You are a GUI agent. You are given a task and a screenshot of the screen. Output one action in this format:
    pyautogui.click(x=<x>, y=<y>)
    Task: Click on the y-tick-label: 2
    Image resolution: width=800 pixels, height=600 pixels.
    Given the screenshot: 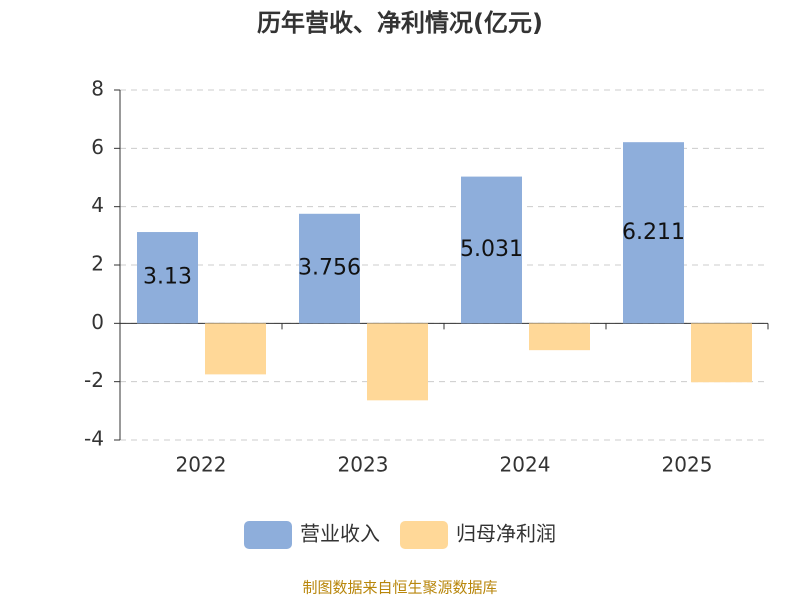 What is the action you would take?
    pyautogui.click(x=97, y=264)
    